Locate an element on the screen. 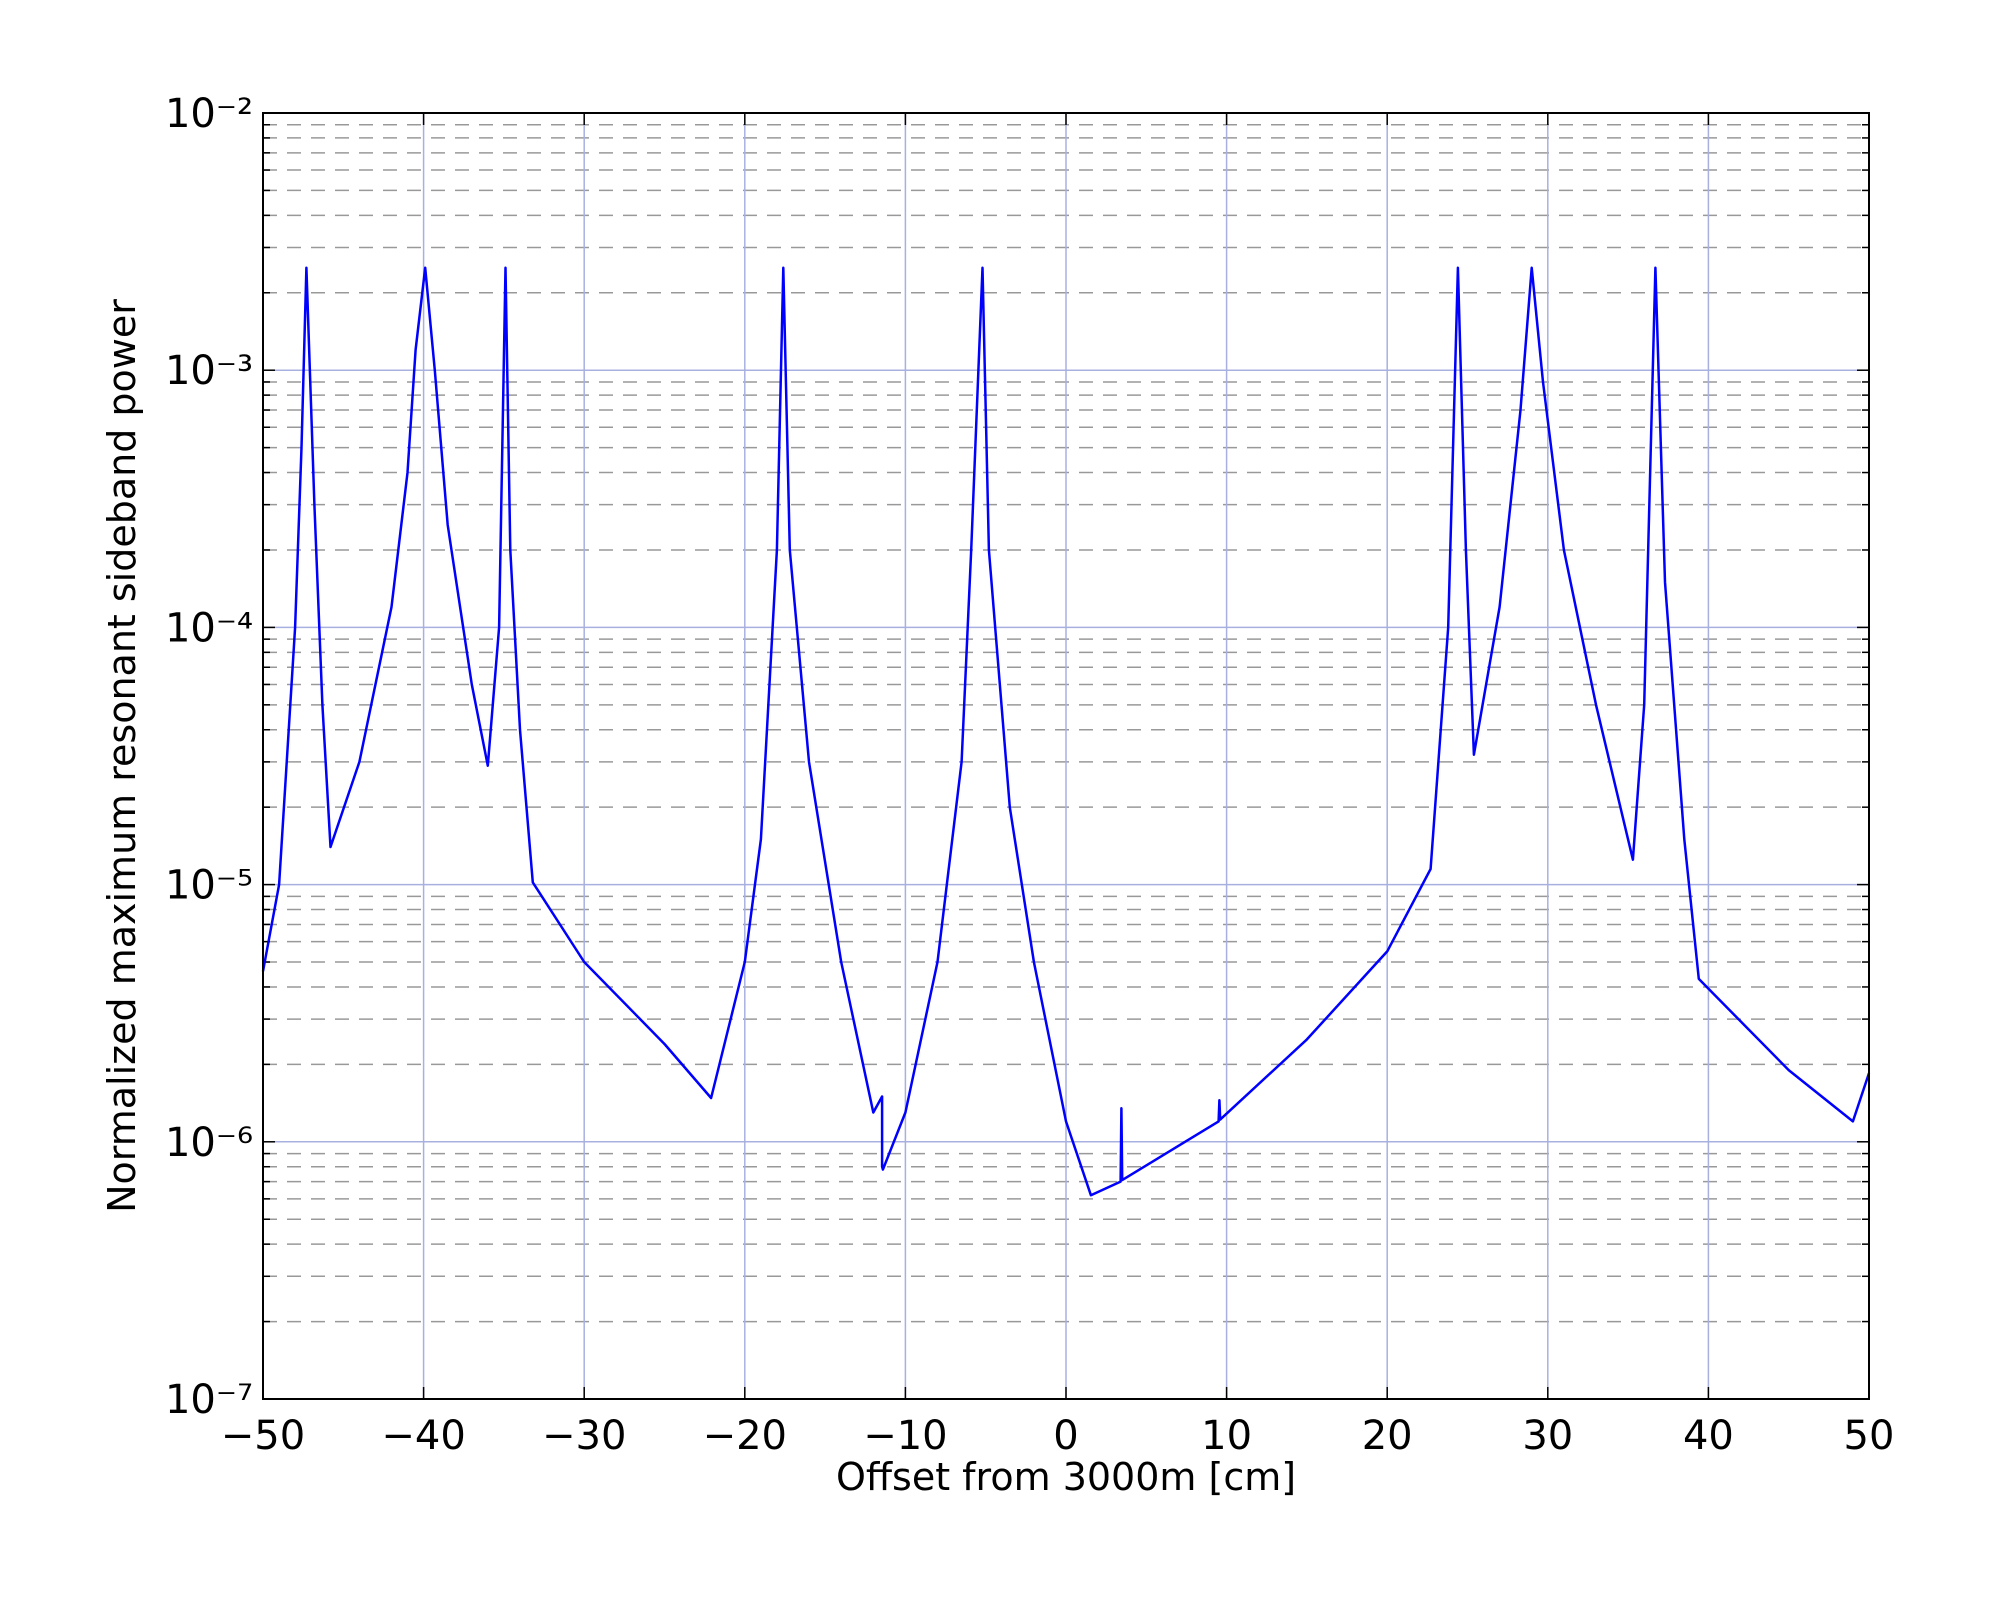 The height and width of the screenshot is (1600, 2000). x-tick-label: −30 is located at coordinates (584, 1436).